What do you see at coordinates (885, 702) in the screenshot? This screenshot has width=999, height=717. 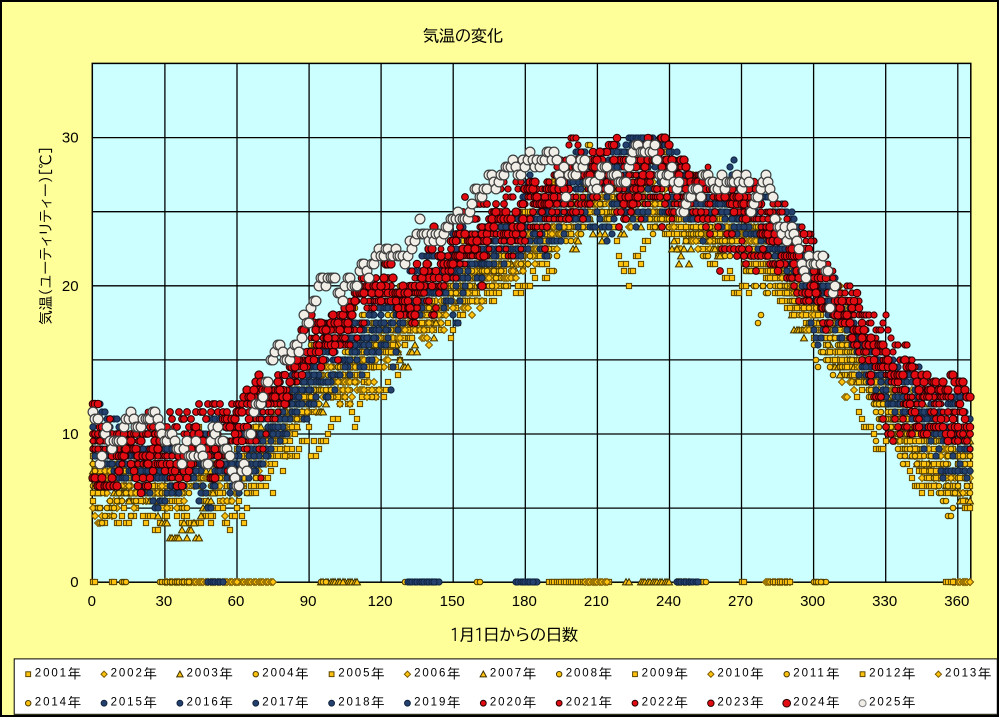 I see `svg-text: 2025` at bounding box center [885, 702].